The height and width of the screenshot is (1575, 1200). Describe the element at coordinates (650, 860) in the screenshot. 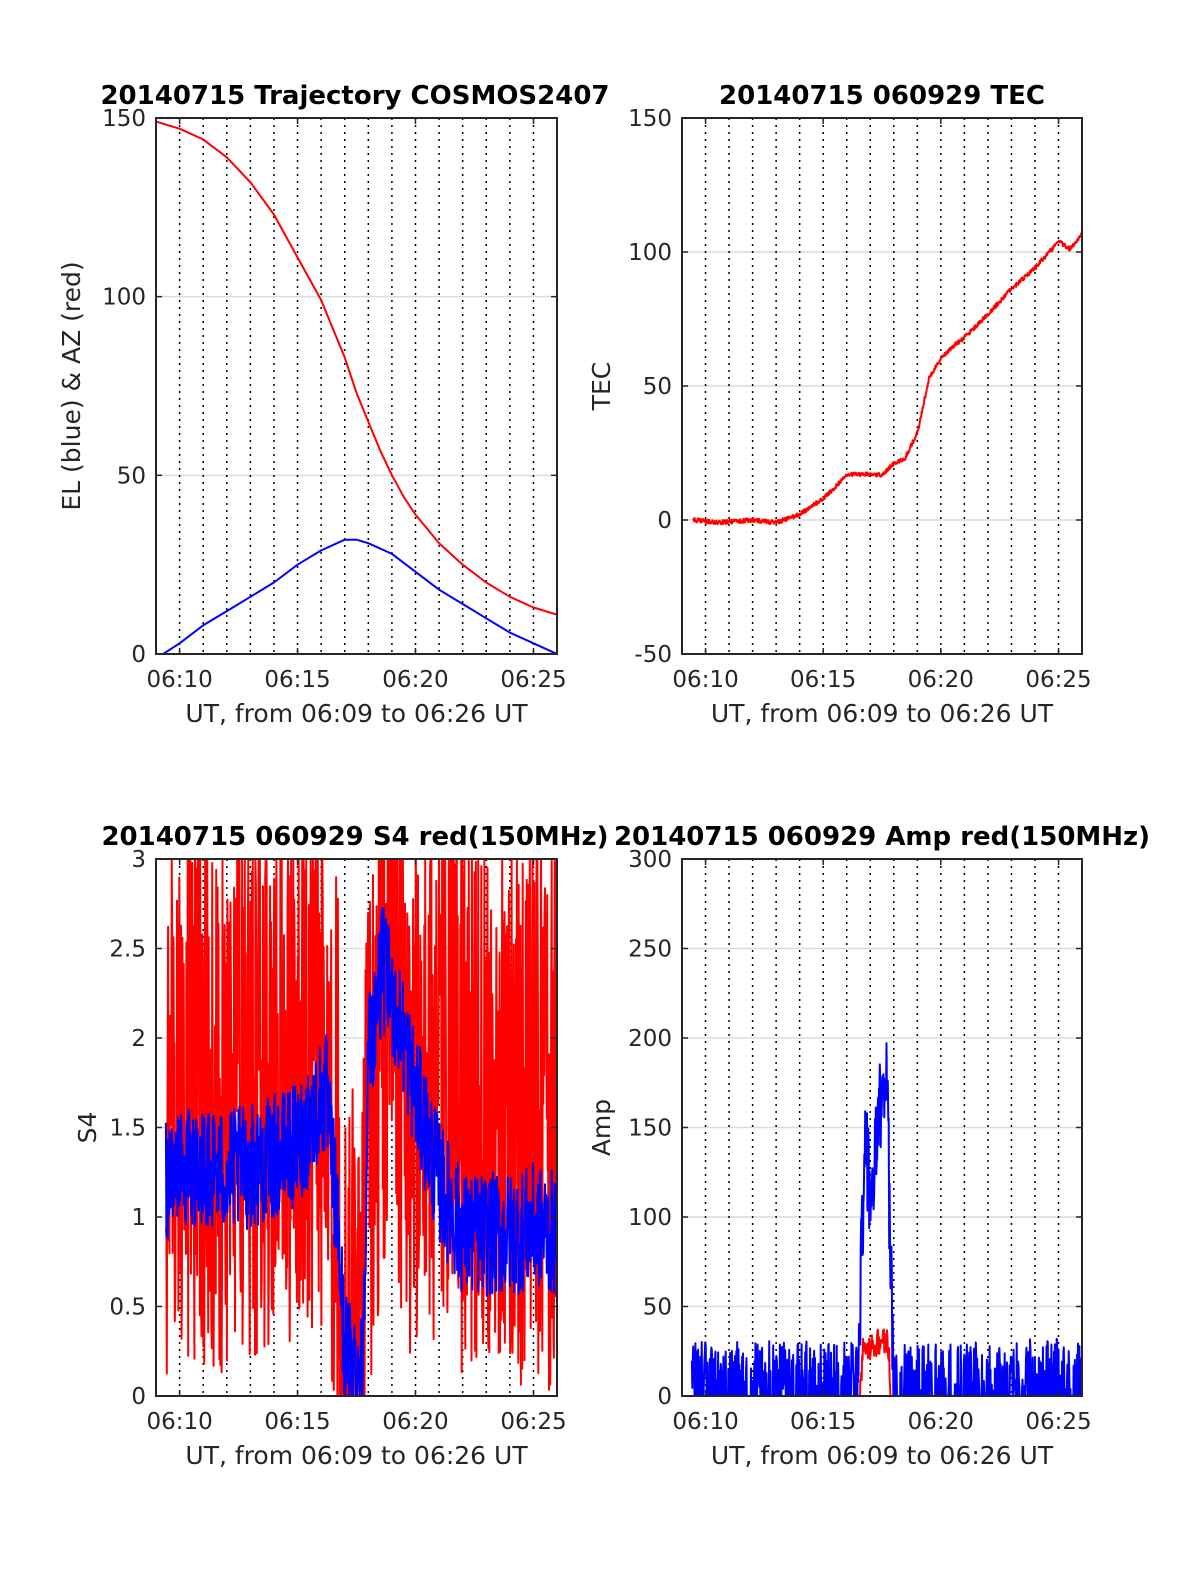

I see `y-tick-label: 300` at that location.